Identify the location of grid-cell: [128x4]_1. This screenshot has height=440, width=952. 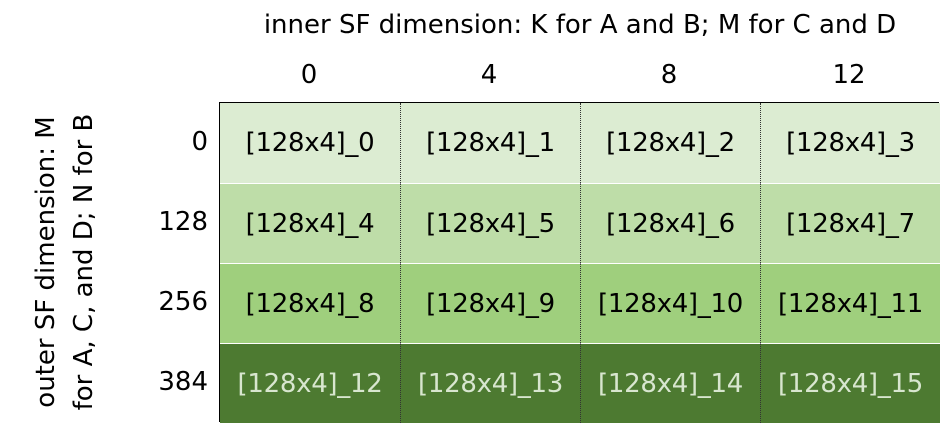
(490, 143).